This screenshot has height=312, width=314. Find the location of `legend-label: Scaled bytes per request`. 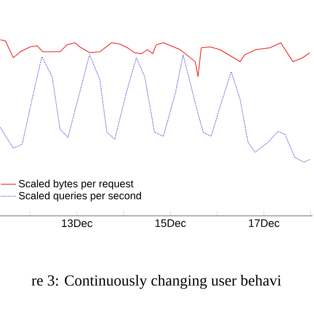

legend-label: Scaled bytes per request is located at coordinates (76, 185).